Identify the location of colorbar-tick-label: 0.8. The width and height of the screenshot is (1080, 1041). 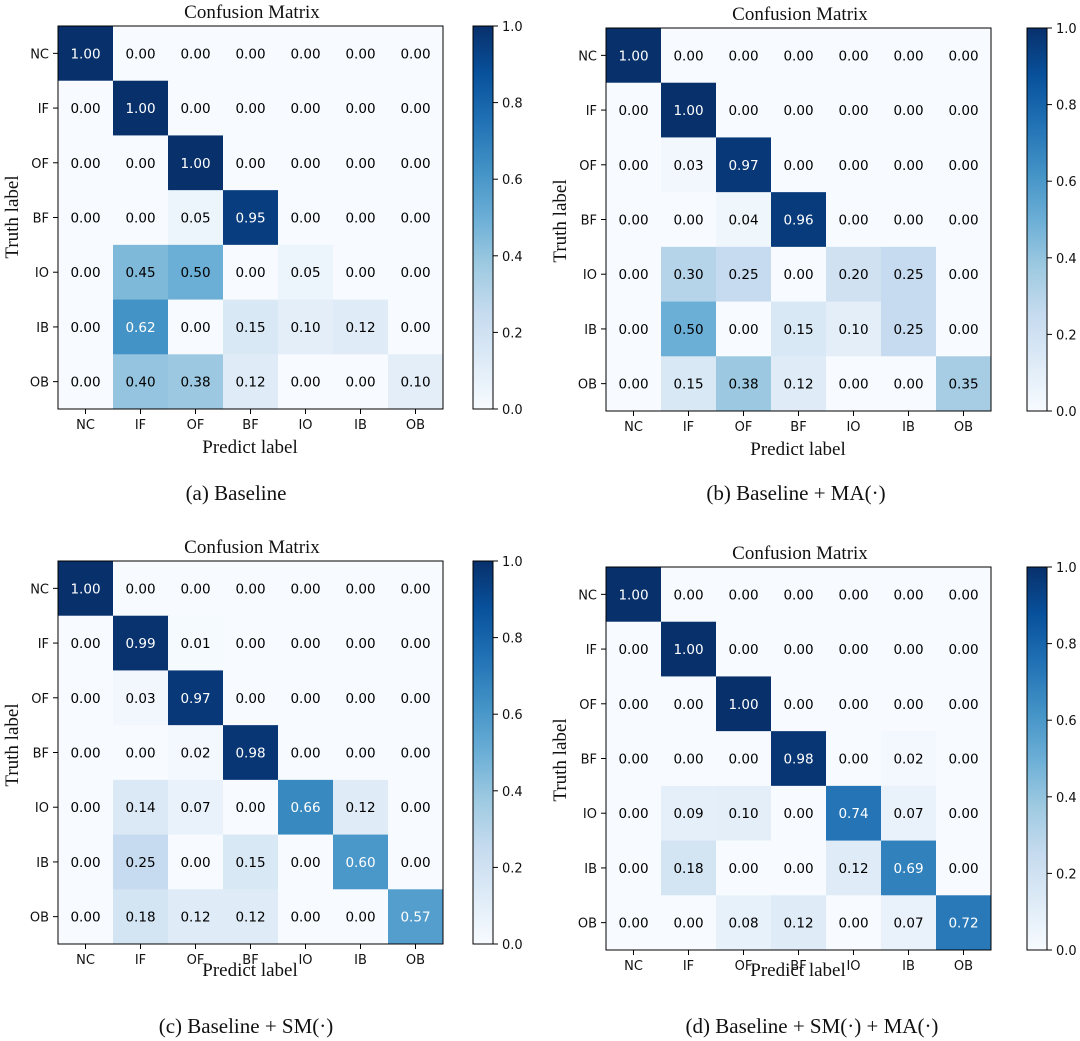
(1066, 106).